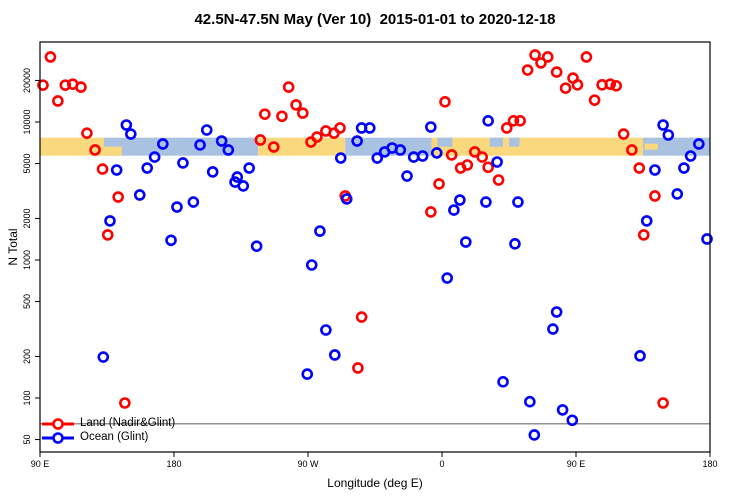 This screenshot has height=500, width=750. What do you see at coordinates (58, 438) in the screenshot?
I see `legend-ocean-marker-icon` at bounding box center [58, 438].